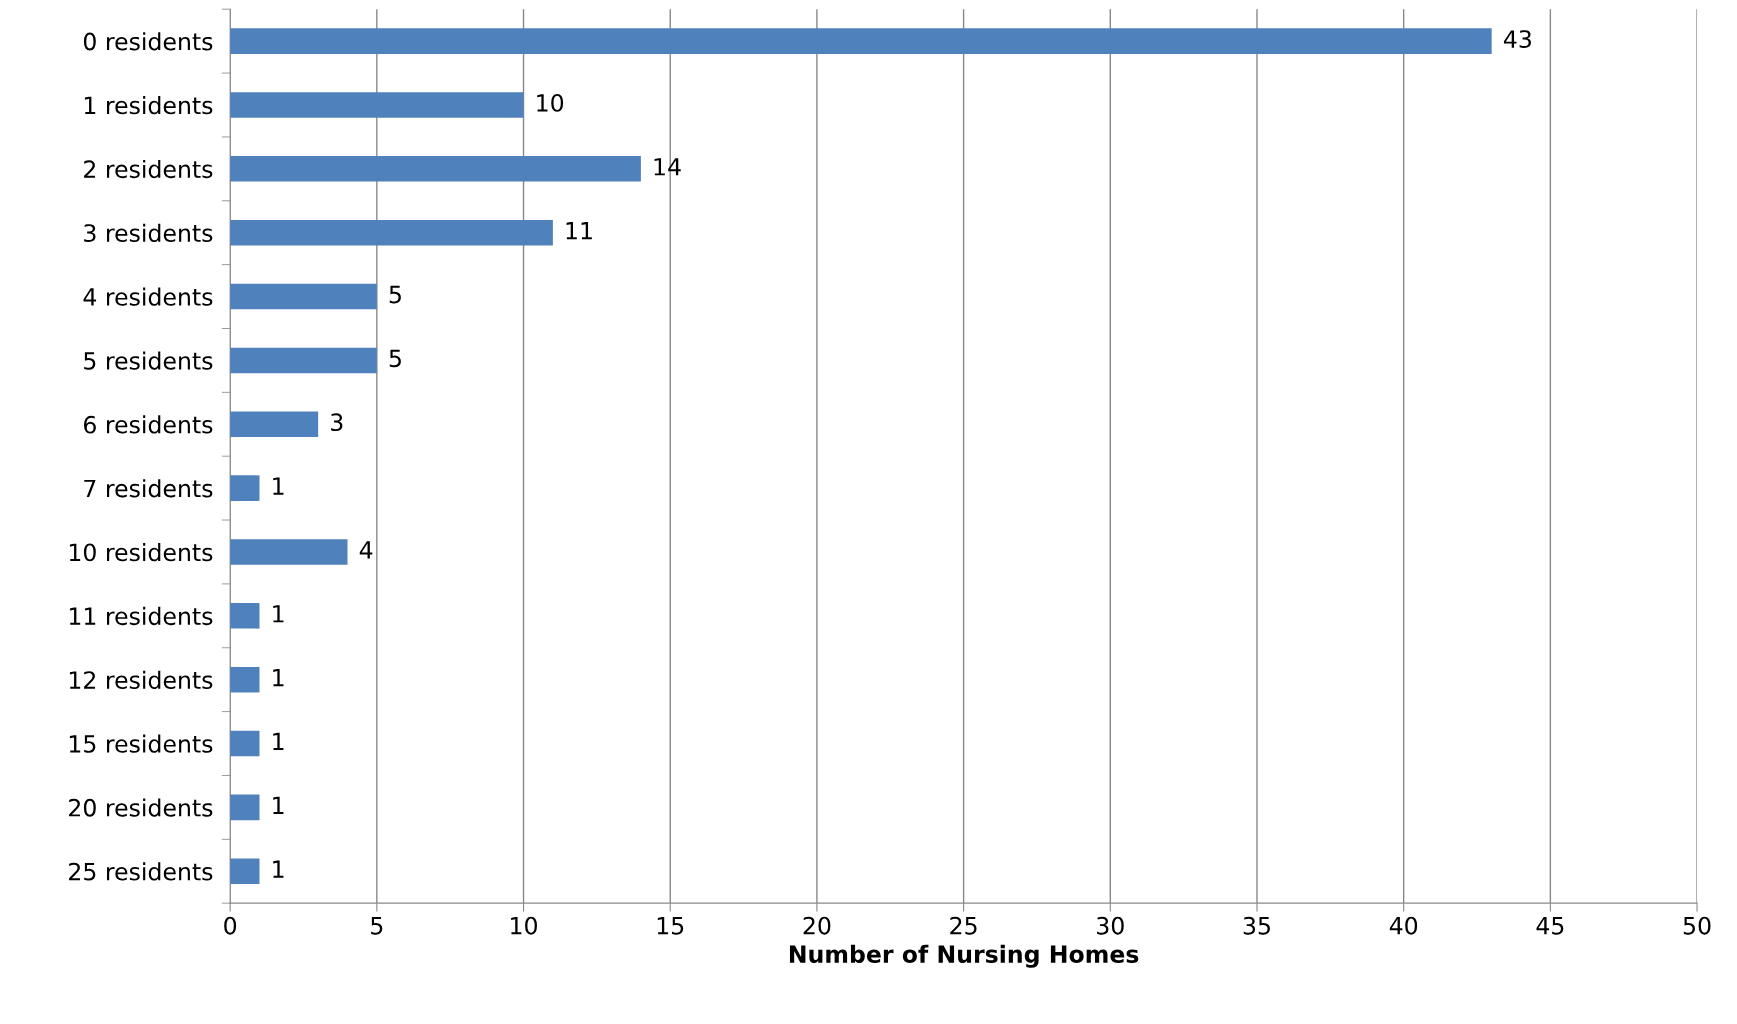 The height and width of the screenshot is (1024, 1737). What do you see at coordinates (148, 360) in the screenshot?
I see `y-tick-label: 5 residents` at bounding box center [148, 360].